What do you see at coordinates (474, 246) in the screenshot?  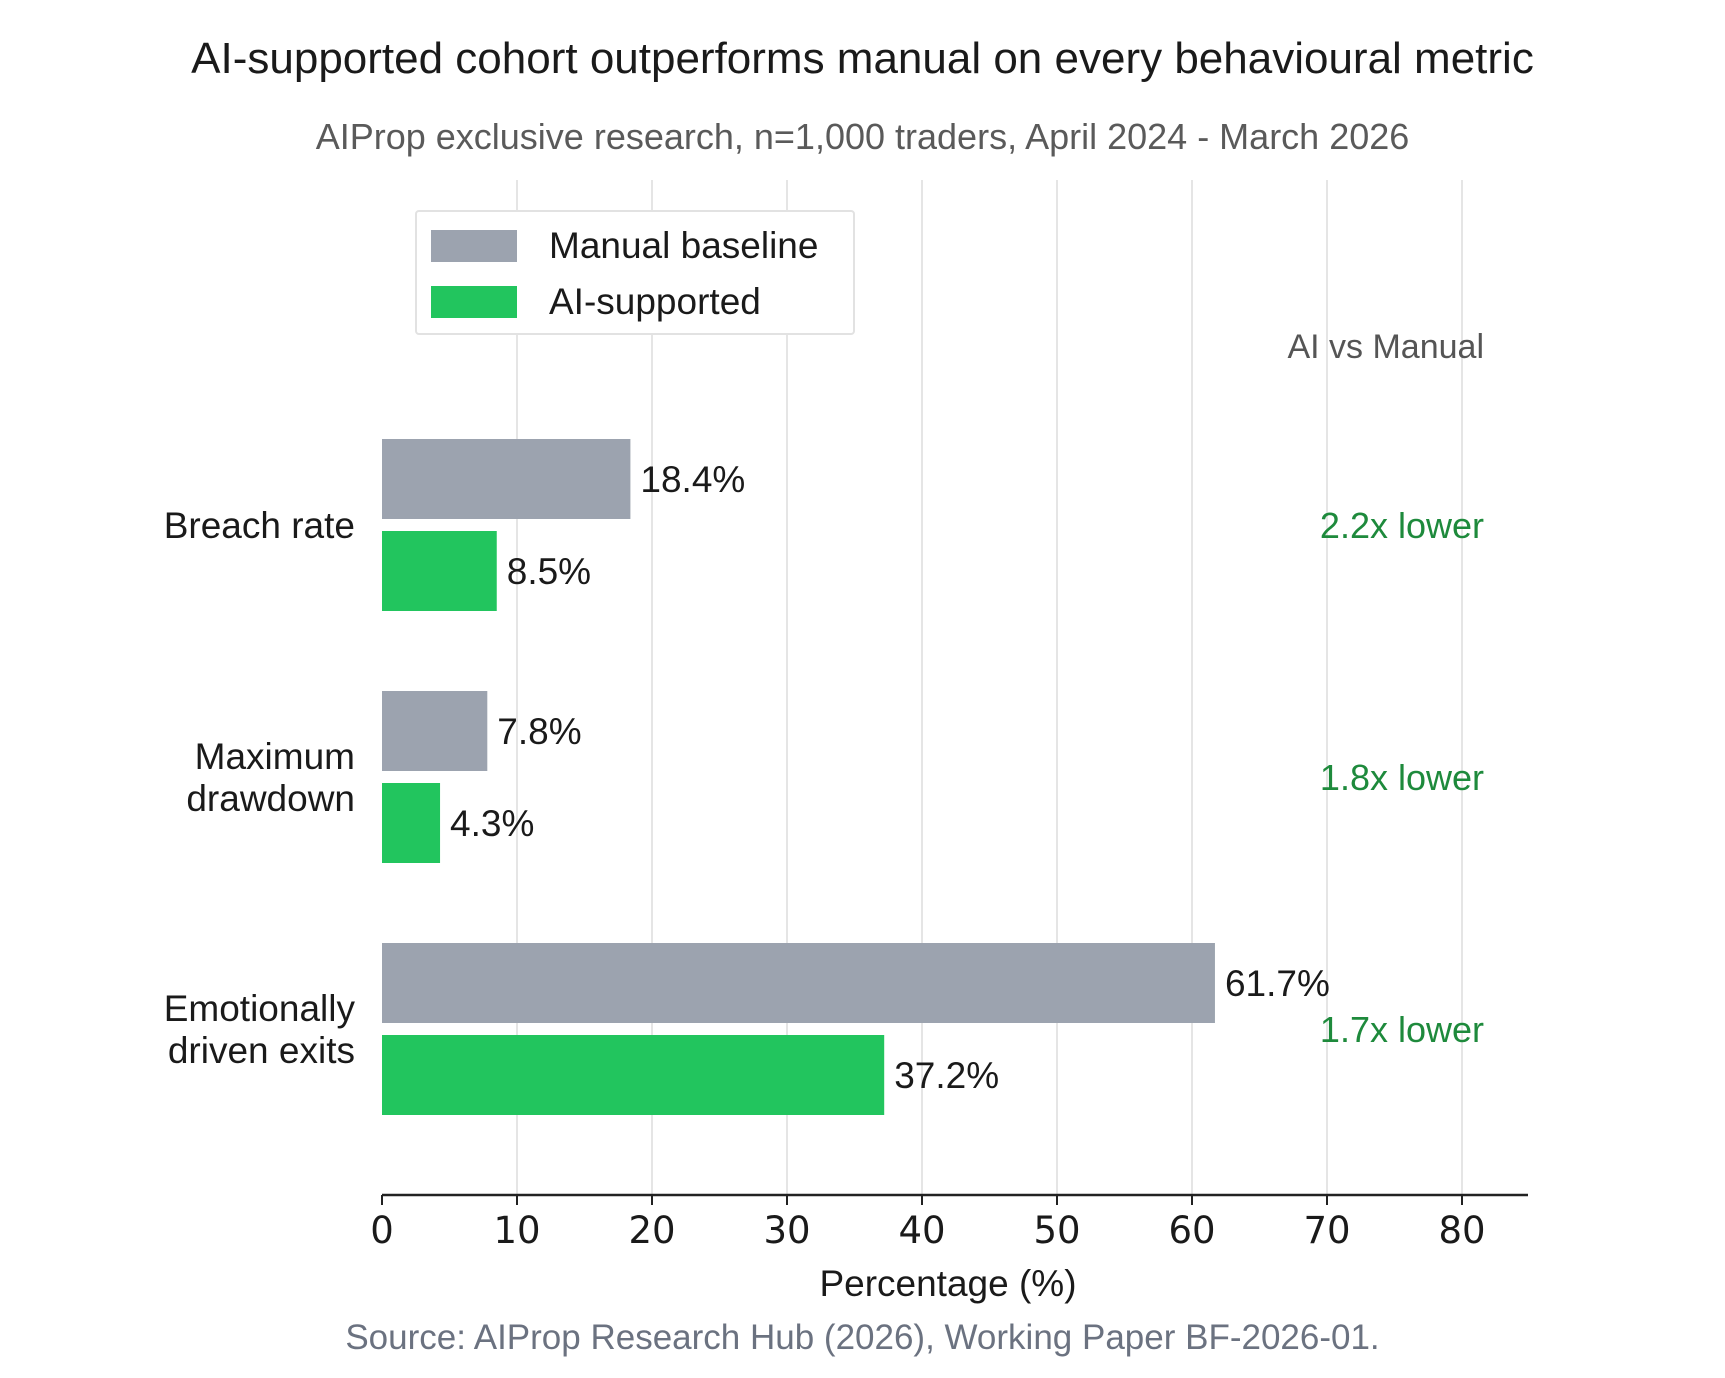 I see `legend-swatch-manual` at bounding box center [474, 246].